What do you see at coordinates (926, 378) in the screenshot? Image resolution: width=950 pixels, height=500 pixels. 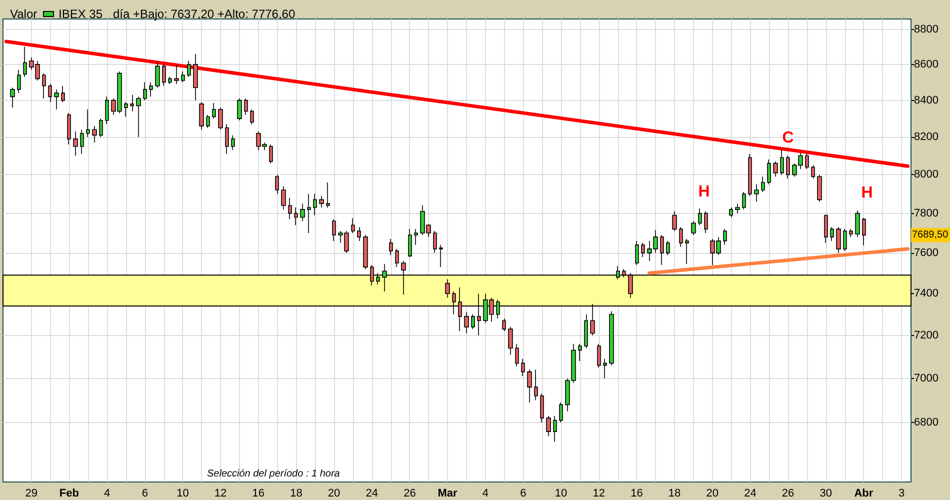 I see `y-tick-label: 7000` at bounding box center [926, 378].